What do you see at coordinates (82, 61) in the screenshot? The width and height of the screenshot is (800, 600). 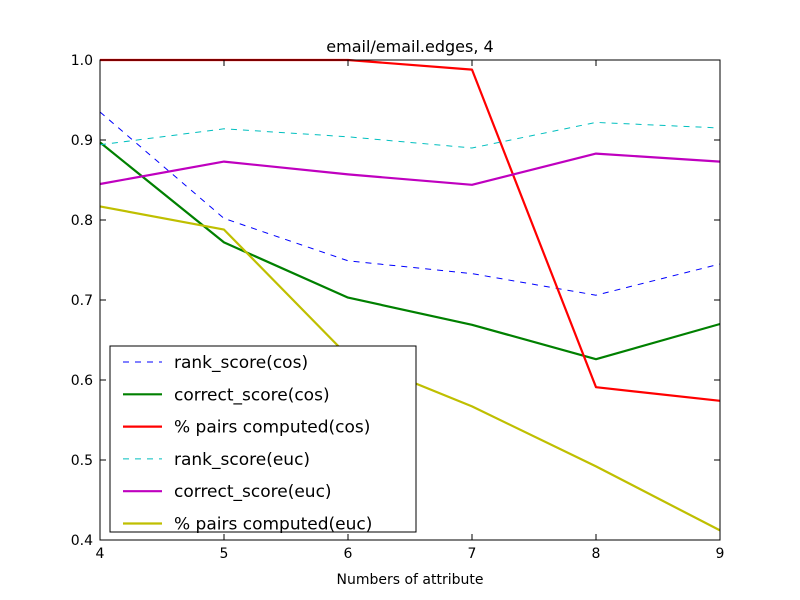 I see `y-tick-label-6: 1.0` at bounding box center [82, 61].